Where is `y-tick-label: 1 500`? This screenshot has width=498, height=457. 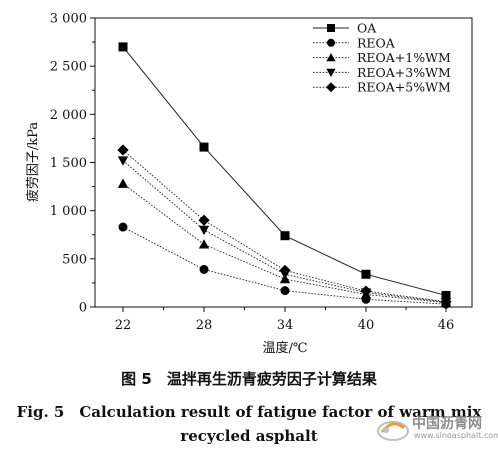 y-tick-label: 1 500 is located at coordinates (68, 163).